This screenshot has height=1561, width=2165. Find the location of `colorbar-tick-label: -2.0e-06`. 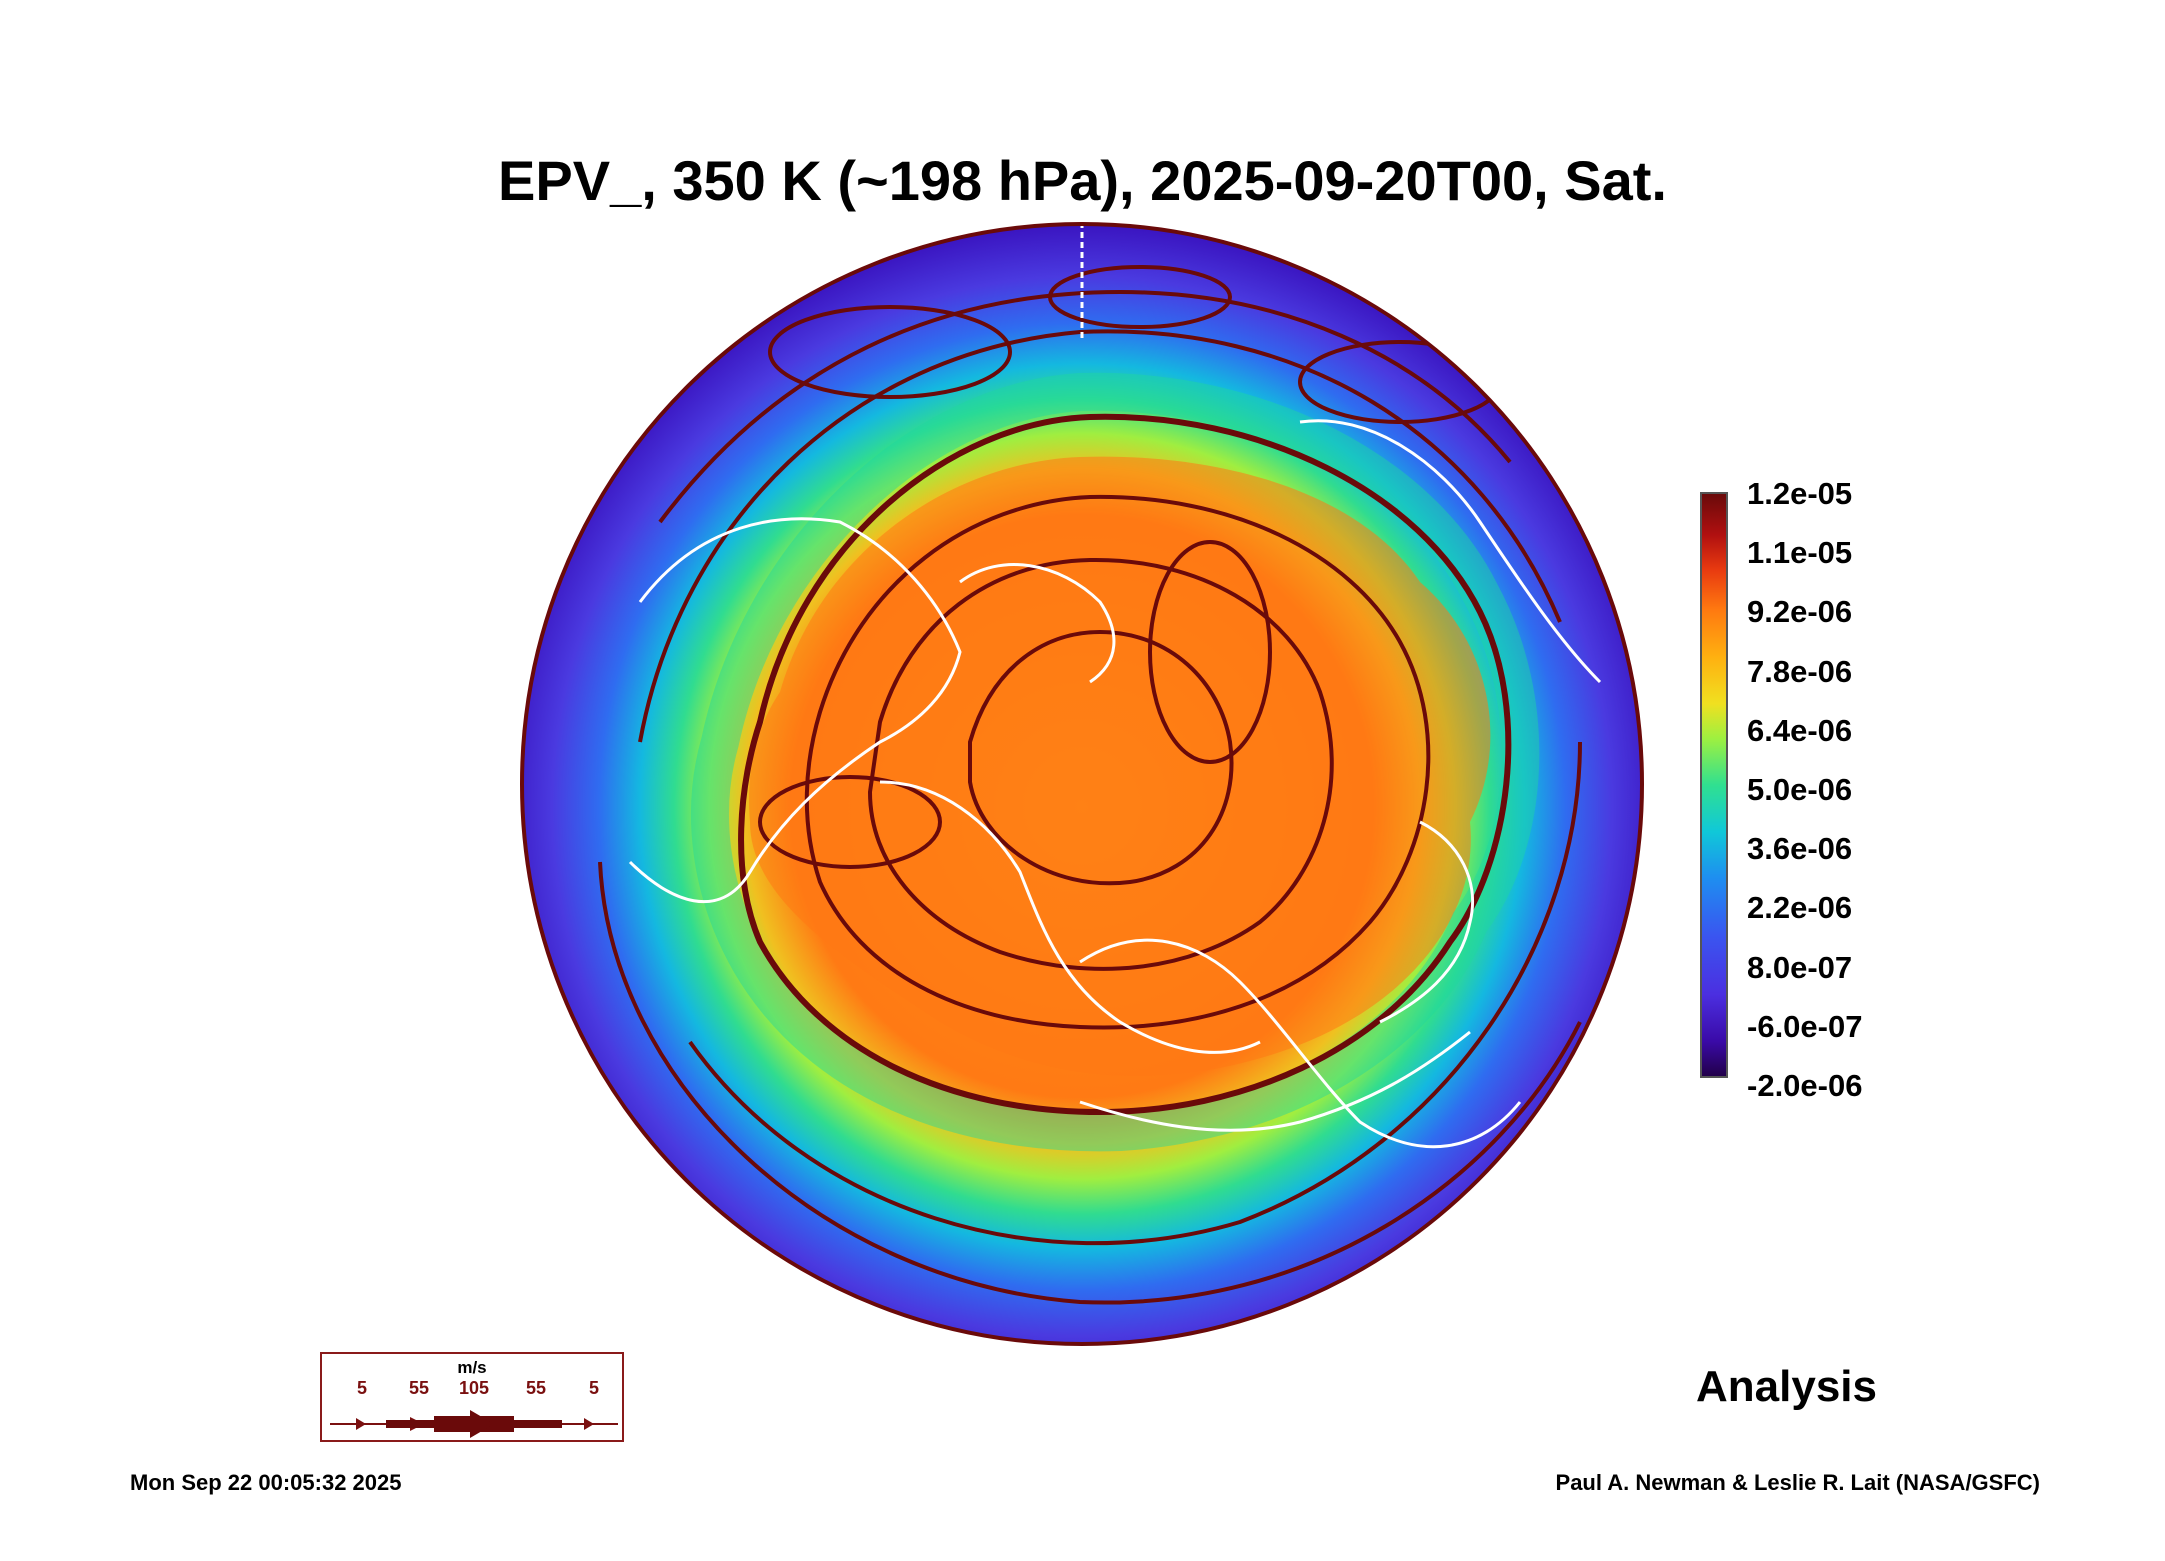

colorbar-tick-label: -2.0e-06 is located at coordinates (1805, 1085).